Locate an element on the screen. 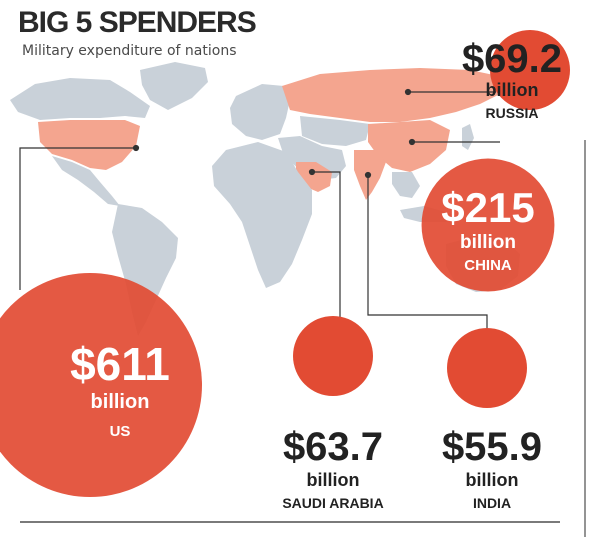 The width and height of the screenshot is (597, 537). map-usa is located at coordinates (89, 145).